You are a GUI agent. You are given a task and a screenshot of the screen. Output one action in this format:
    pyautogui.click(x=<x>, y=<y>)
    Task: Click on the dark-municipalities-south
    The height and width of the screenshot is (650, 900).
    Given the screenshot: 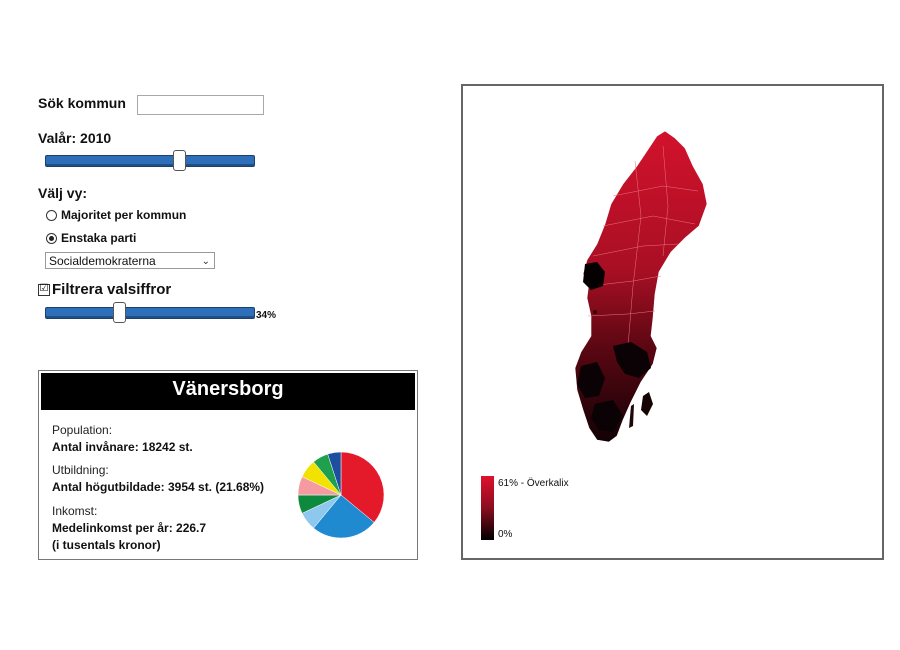 What is the action you would take?
    pyautogui.click(x=614, y=387)
    